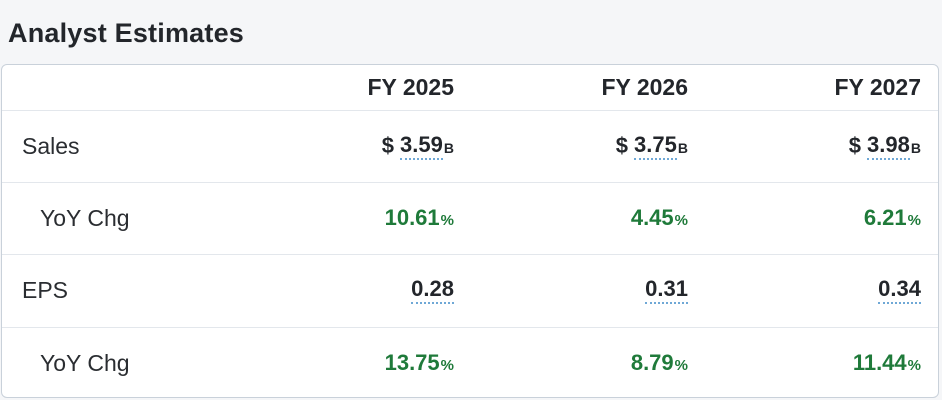  I want to click on sales-yoy-fy2025: 10.61%, so click(419, 218).